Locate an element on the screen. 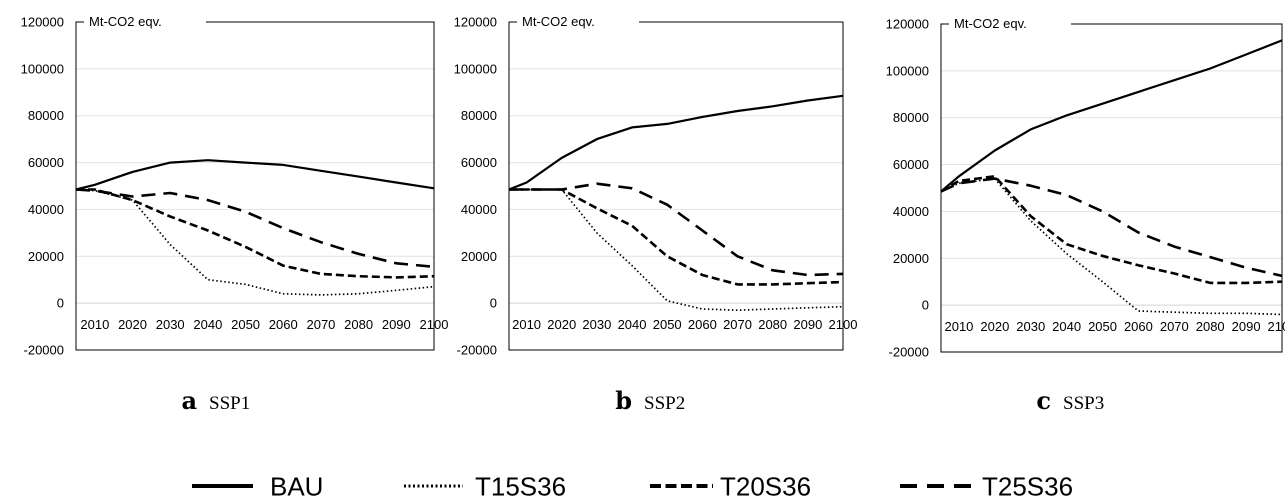 The image size is (1285, 497). legend: BAU T15S36 T20S36 T25S36 is located at coordinates (632, 484).